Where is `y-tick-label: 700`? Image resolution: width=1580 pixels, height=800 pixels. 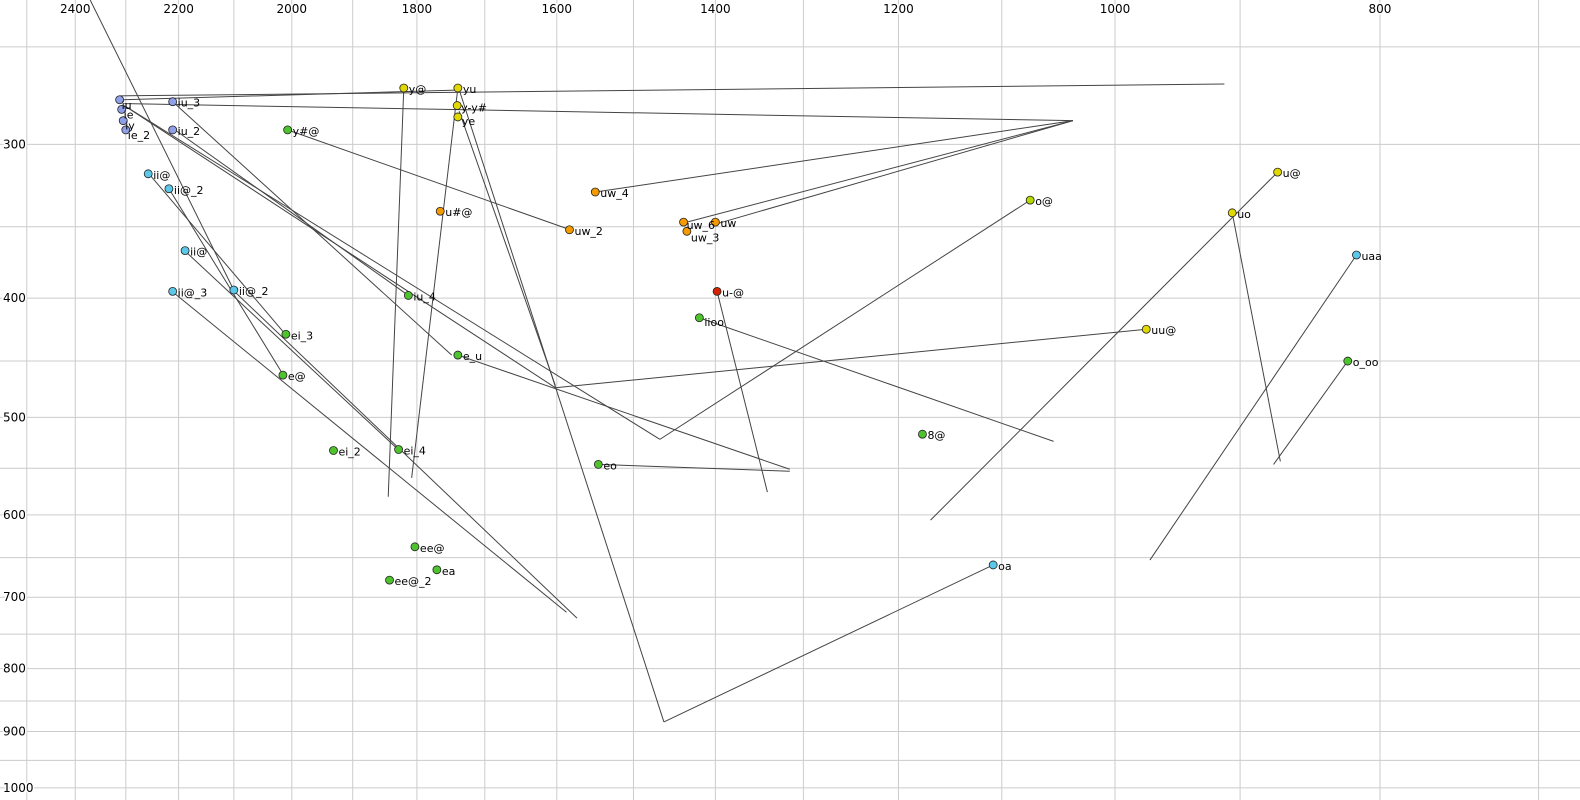
y-tick-label: 700 is located at coordinates (14, 597).